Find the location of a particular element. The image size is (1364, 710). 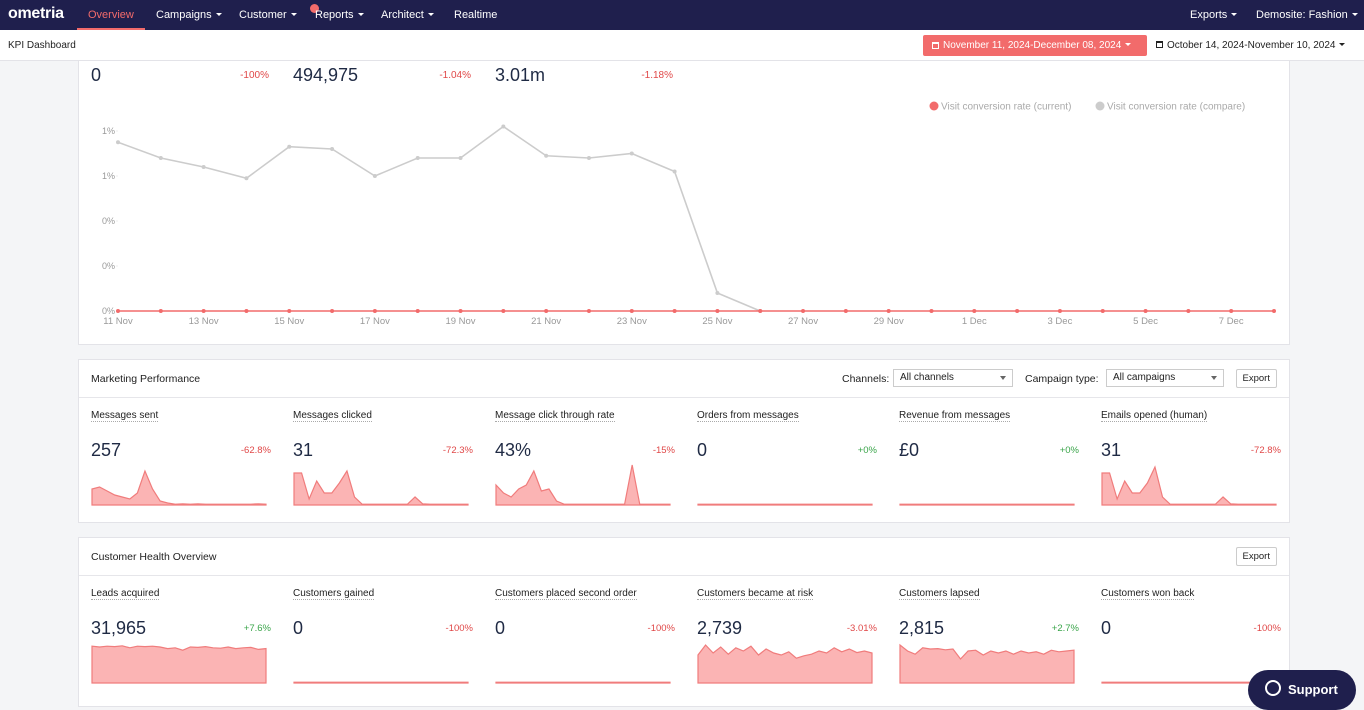

metric-title: Emails opened (human) is located at coordinates (1154, 416).